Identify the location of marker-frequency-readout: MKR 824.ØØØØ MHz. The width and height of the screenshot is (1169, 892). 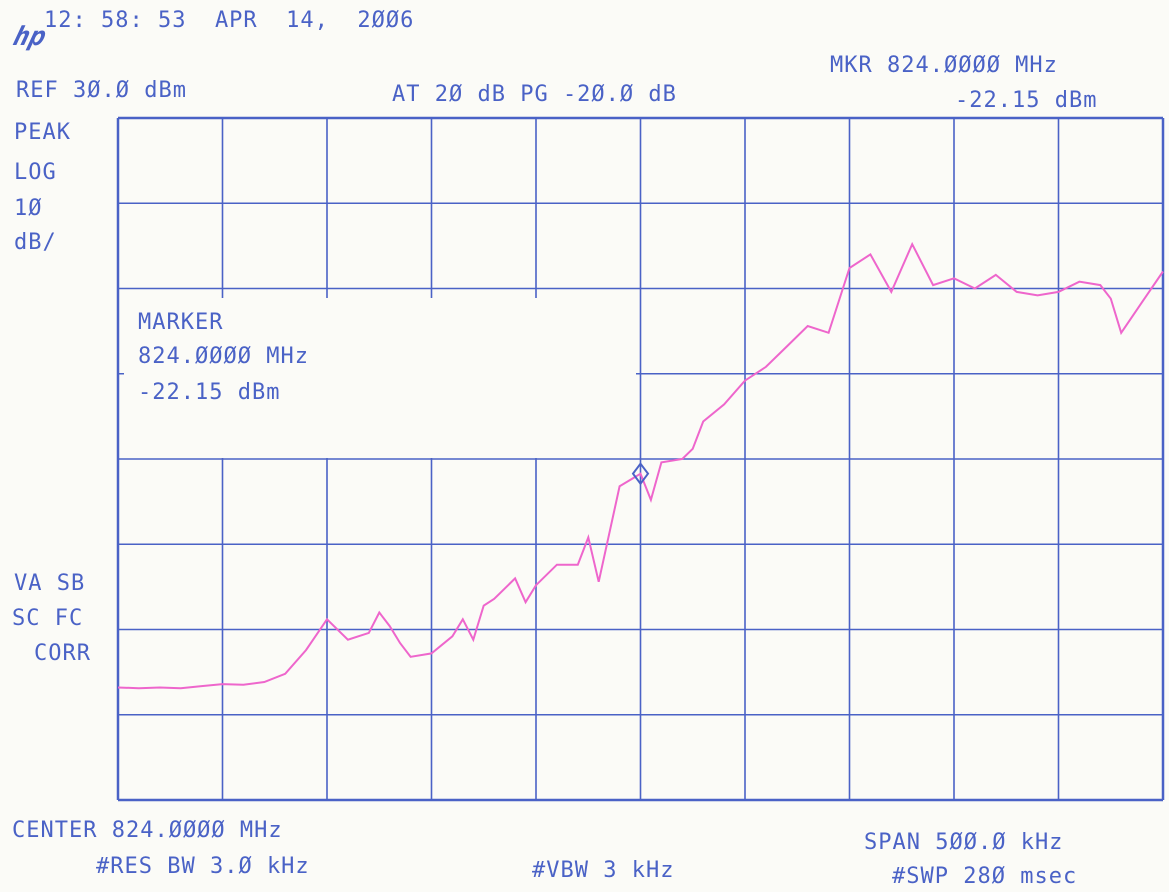
(944, 65).